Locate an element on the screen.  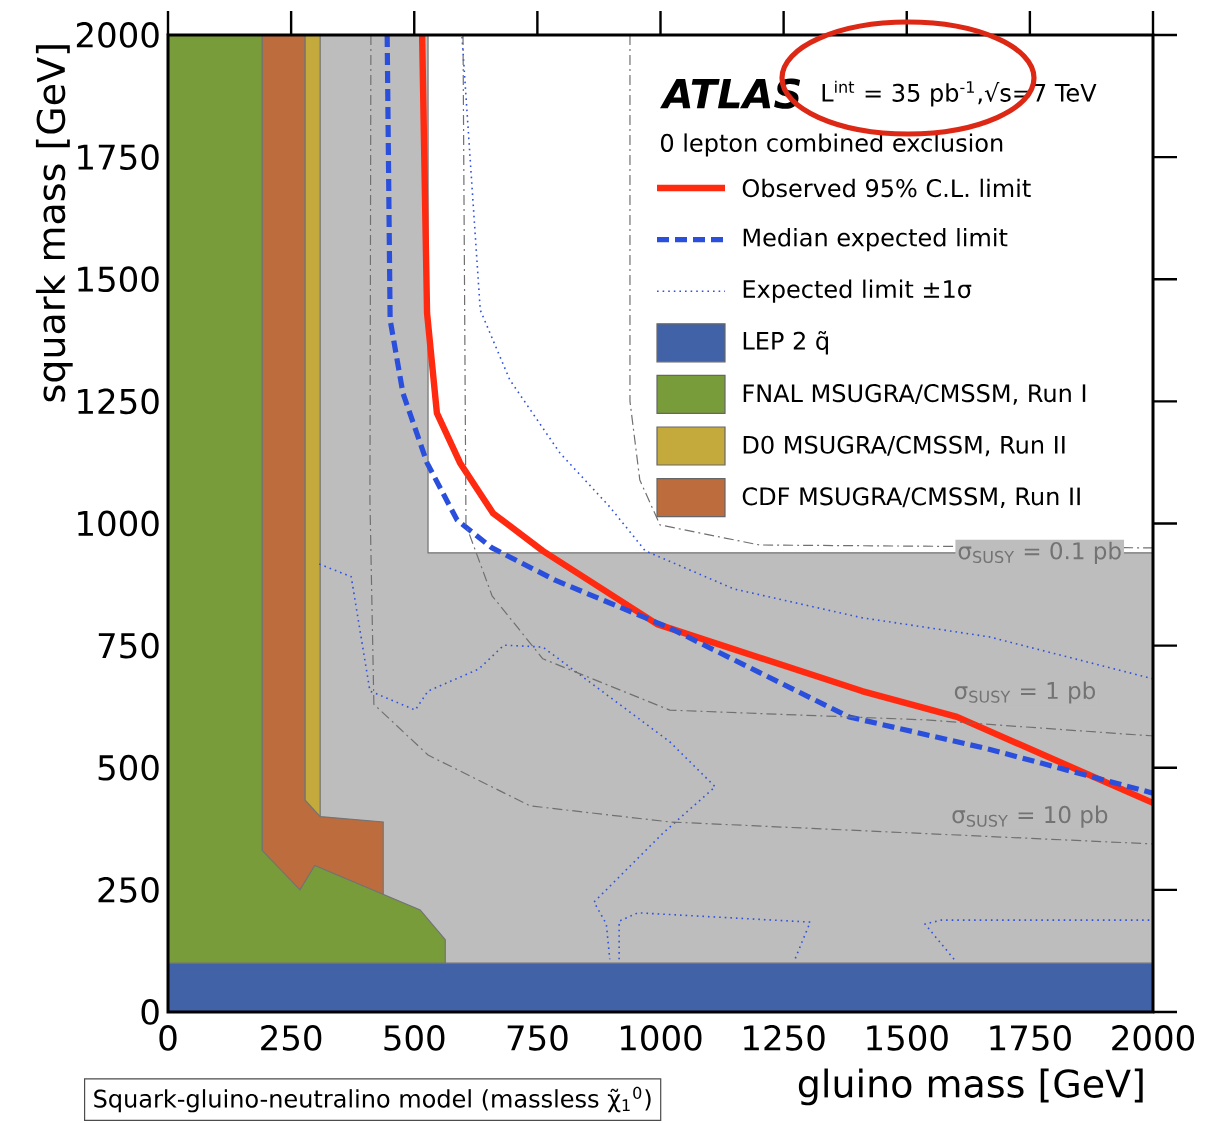
legend-label: FNAL MSUGRA/CMSSM, Run I is located at coordinates (914, 394).